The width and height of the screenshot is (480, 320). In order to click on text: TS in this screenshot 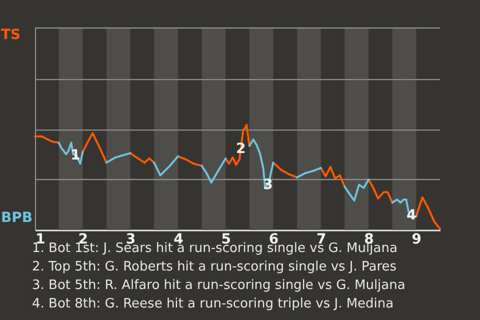, I will do `click(11, 35)`.